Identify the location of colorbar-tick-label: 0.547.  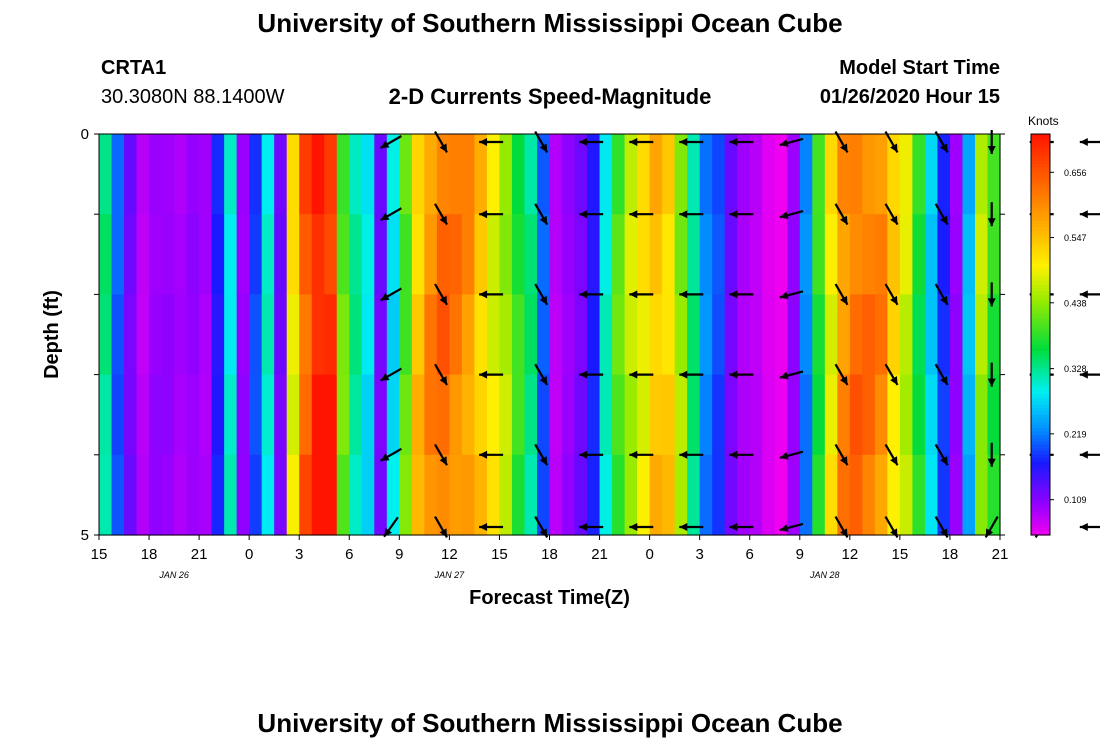
(1075, 238).